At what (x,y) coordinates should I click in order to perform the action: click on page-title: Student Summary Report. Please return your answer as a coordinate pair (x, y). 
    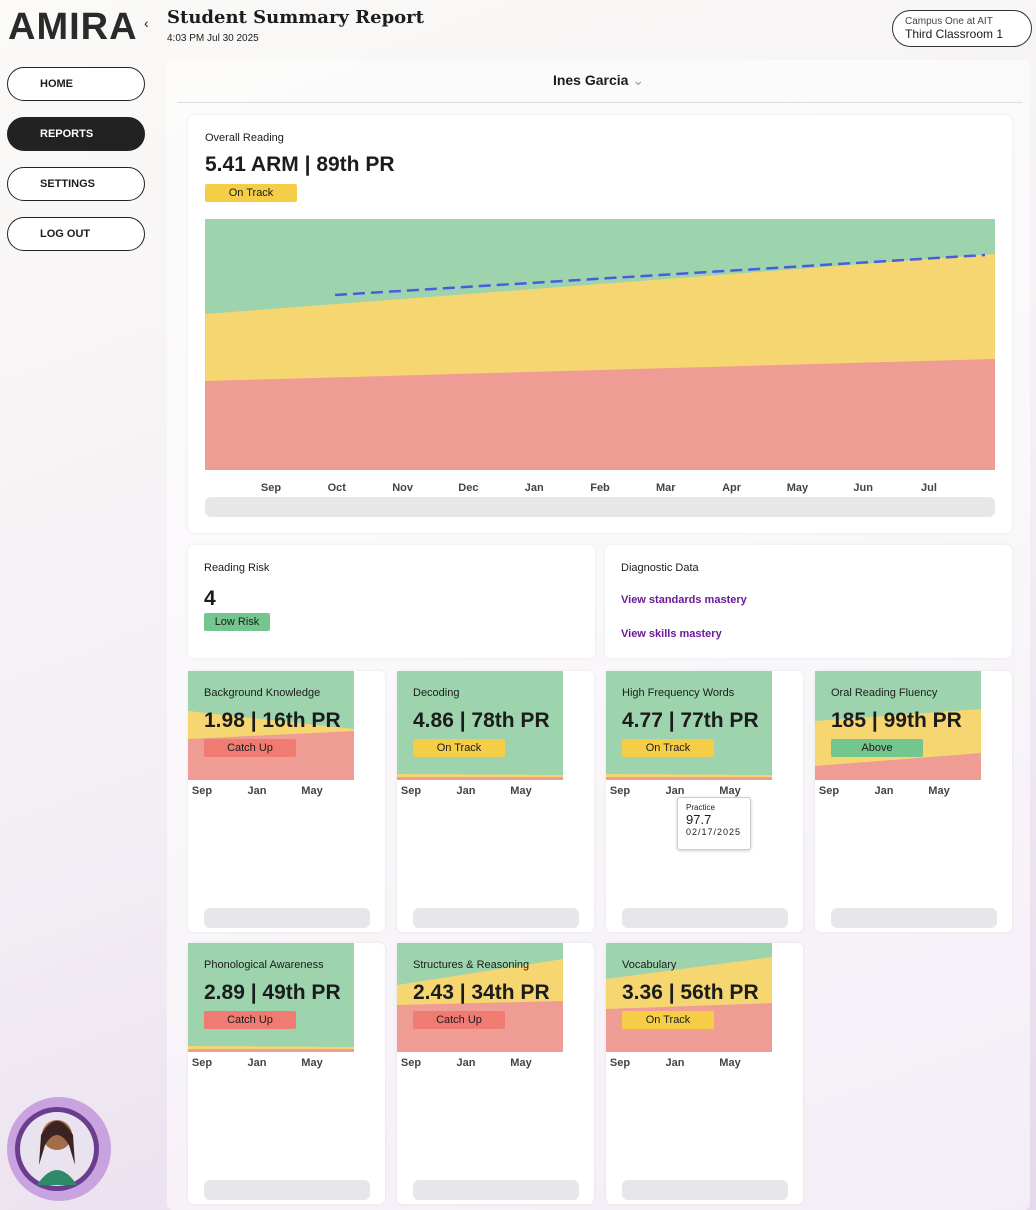
    Looking at the image, I should click on (295, 17).